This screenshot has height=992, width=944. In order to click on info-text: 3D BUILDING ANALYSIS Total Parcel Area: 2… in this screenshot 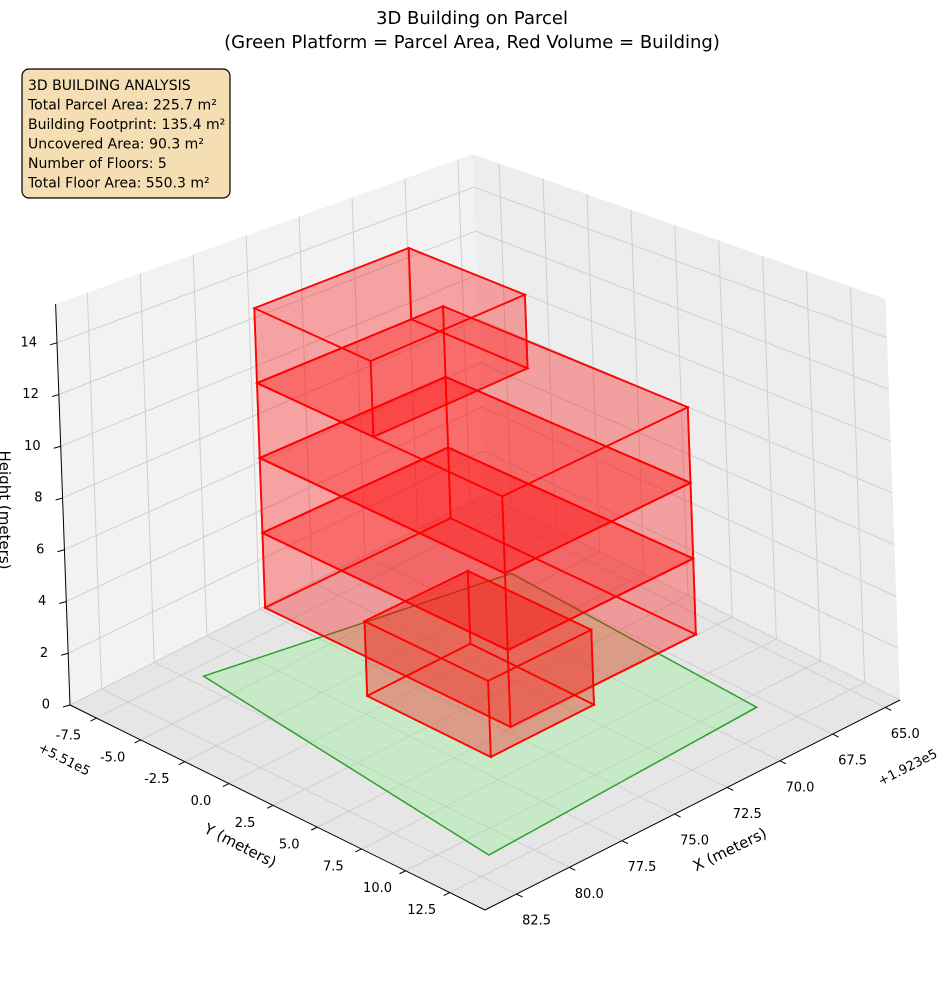, I will do `click(126, 135)`.